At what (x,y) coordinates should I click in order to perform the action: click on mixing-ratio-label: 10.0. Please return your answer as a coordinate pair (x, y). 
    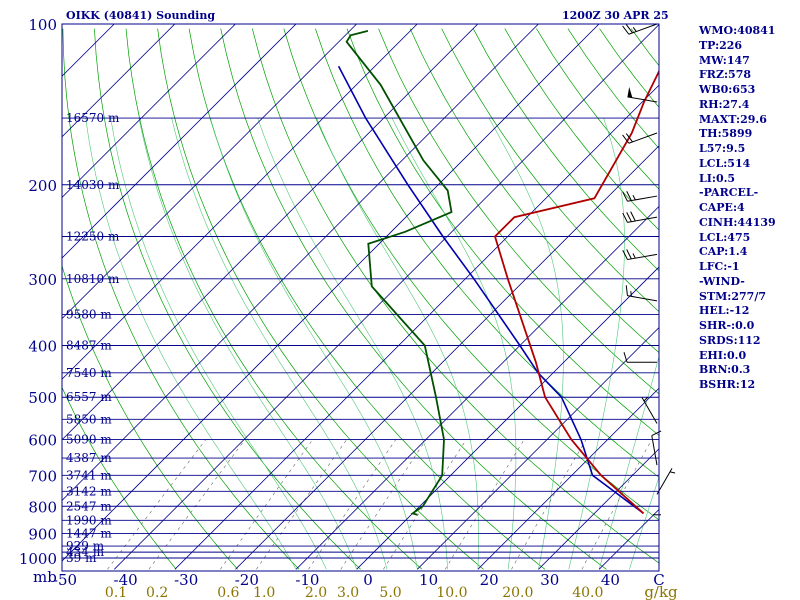
    Looking at the image, I should click on (451, 592).